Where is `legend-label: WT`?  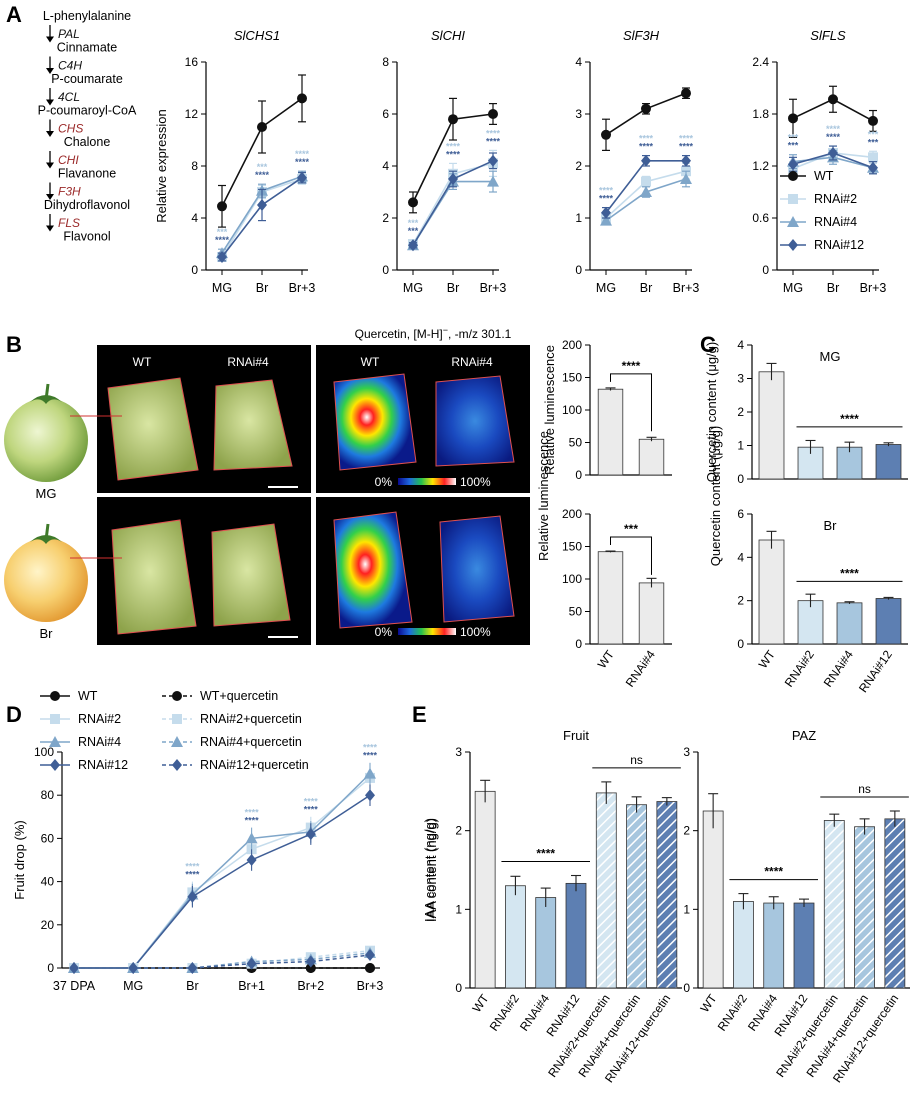 legend-label: WT is located at coordinates (88, 696).